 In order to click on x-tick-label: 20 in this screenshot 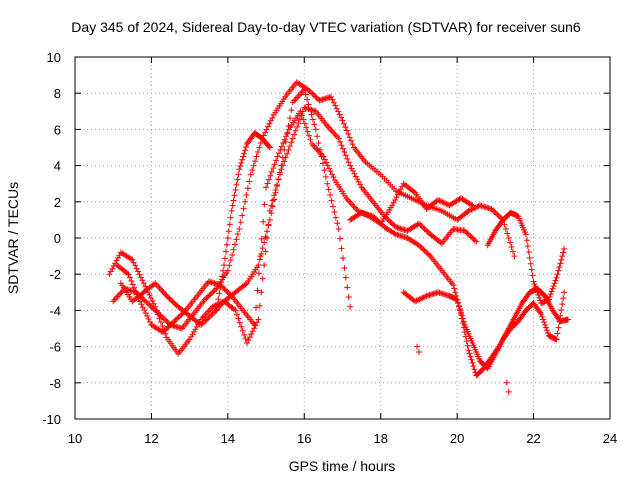, I will do `click(457, 438)`.